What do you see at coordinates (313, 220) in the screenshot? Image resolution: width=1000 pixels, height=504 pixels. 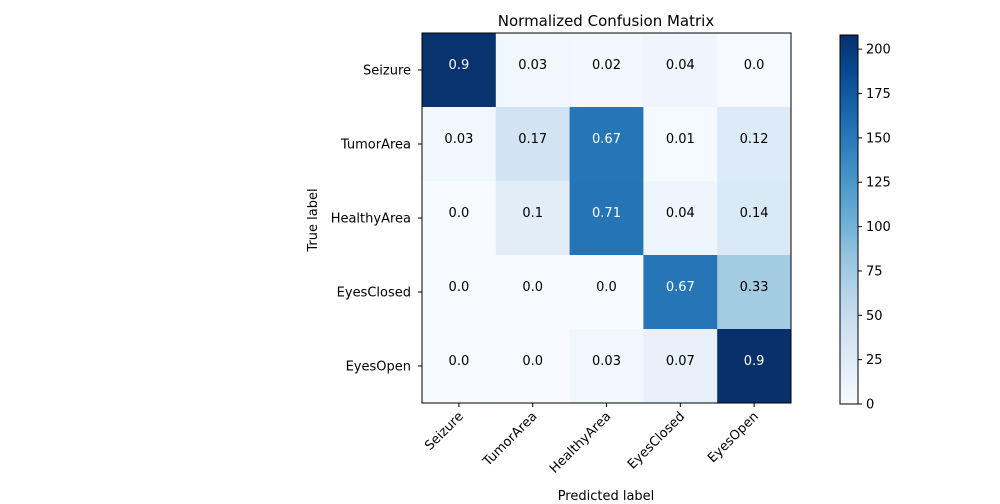 I see `y-axis-label: True label` at bounding box center [313, 220].